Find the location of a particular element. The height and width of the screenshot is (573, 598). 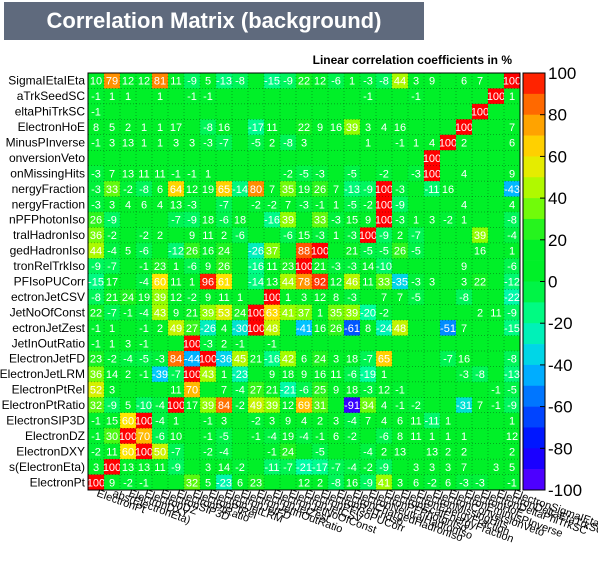

cell-value-label: -3 is located at coordinates (208, 144).